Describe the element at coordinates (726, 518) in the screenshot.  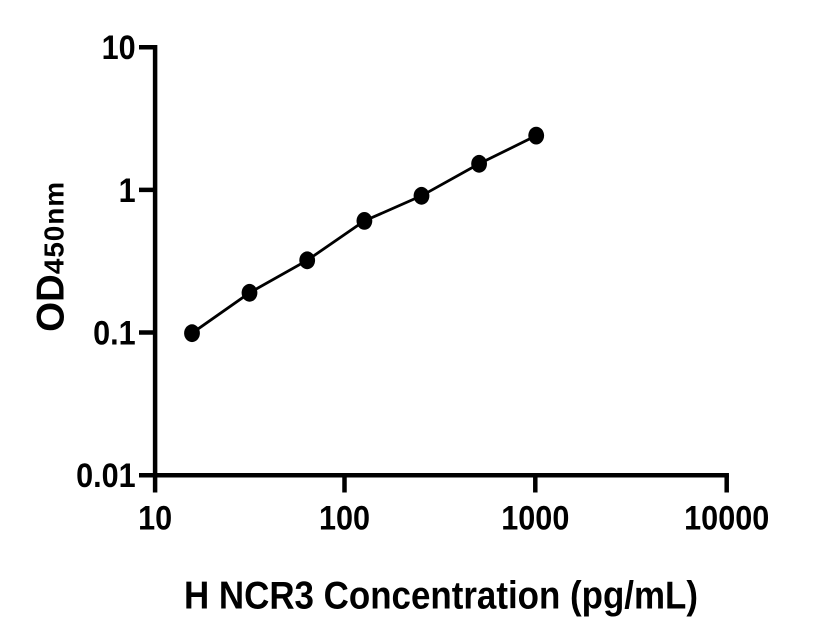
I see `svg-text: 10000` at that location.